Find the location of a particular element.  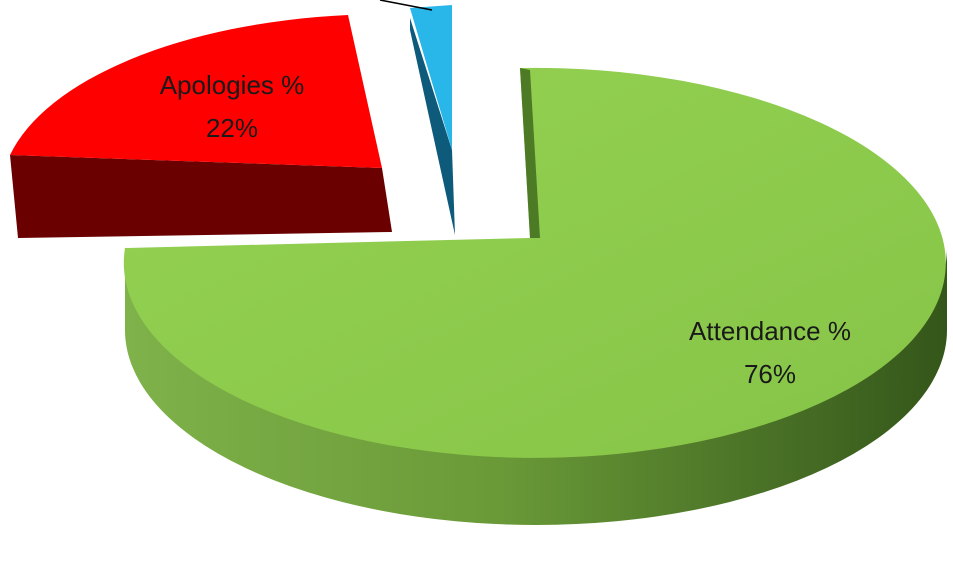

slice-attendance-cut is located at coordinates (530, 153).